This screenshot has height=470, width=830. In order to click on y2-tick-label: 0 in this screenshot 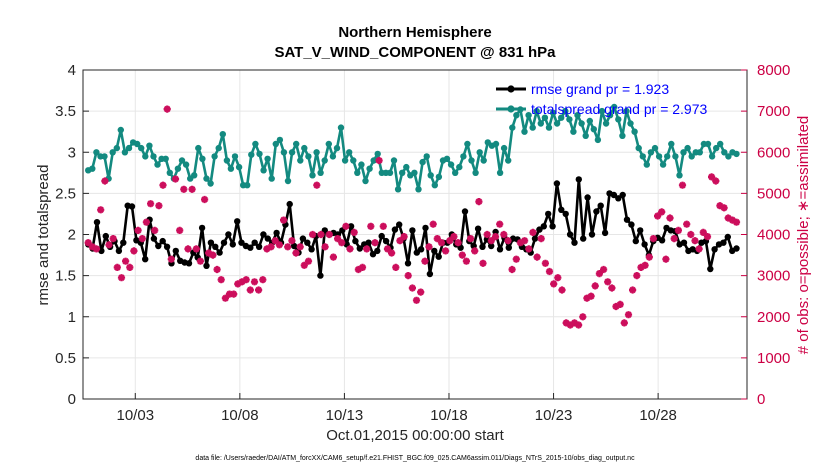, I will do `click(761, 399)`.